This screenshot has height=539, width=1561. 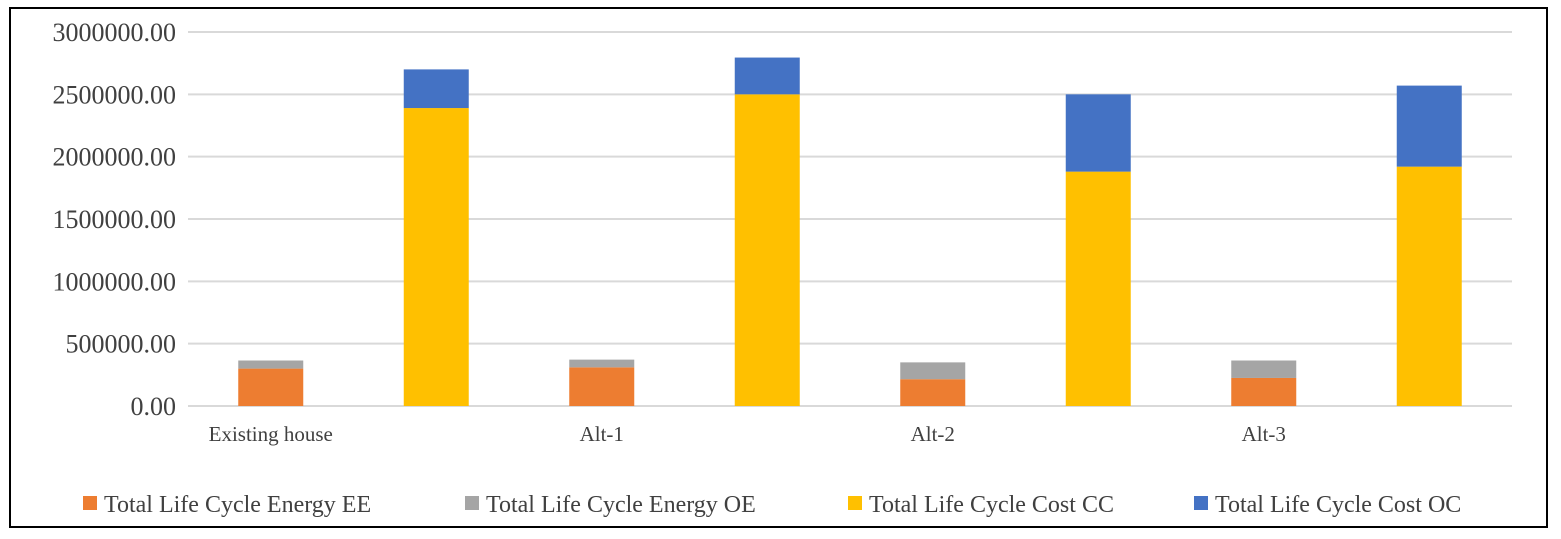 What do you see at coordinates (1264, 434) in the screenshot?
I see `category-label: Alt-3` at bounding box center [1264, 434].